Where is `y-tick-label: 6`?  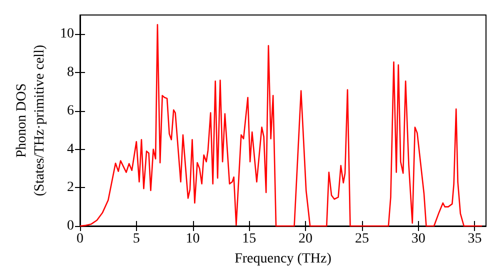
y-tick-label: 6 is located at coordinates (70, 110).